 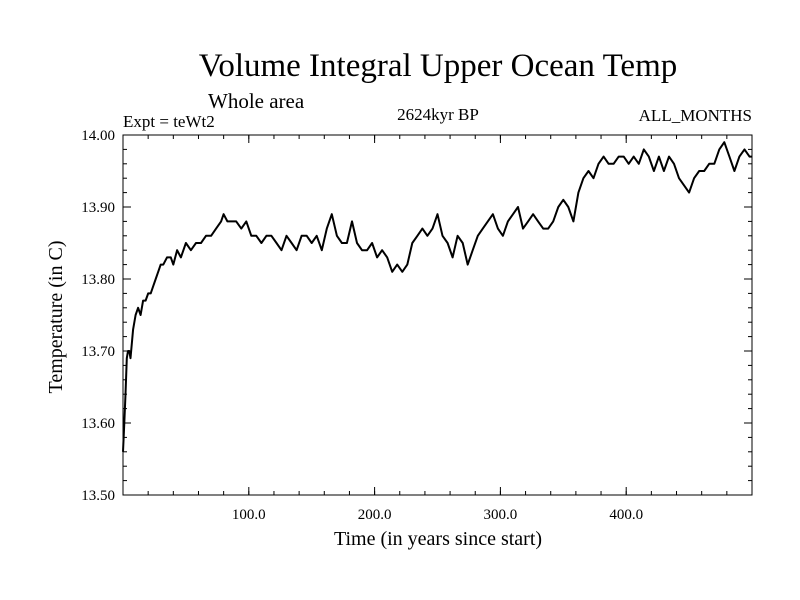 I want to click on chart-title: Volume Integral Upper Ocean Temp, so click(x=438, y=66).